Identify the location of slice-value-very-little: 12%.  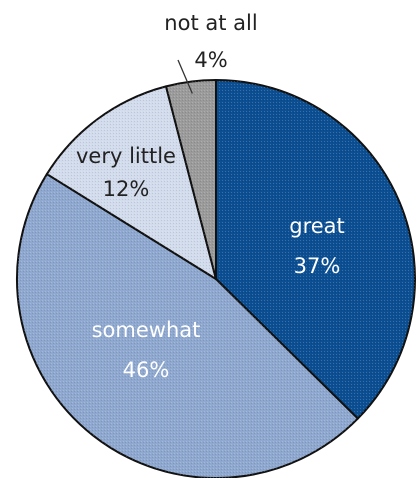
(126, 189).